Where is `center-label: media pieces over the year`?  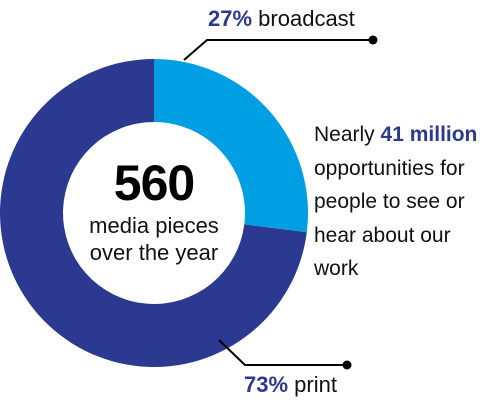
center-label: media pieces over the year is located at coordinates (154, 239).